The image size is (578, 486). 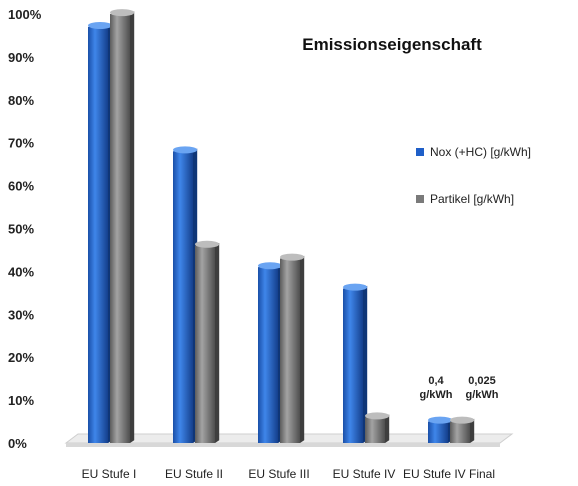 I want to click on y-tick-label: 50%, so click(x=21, y=229).